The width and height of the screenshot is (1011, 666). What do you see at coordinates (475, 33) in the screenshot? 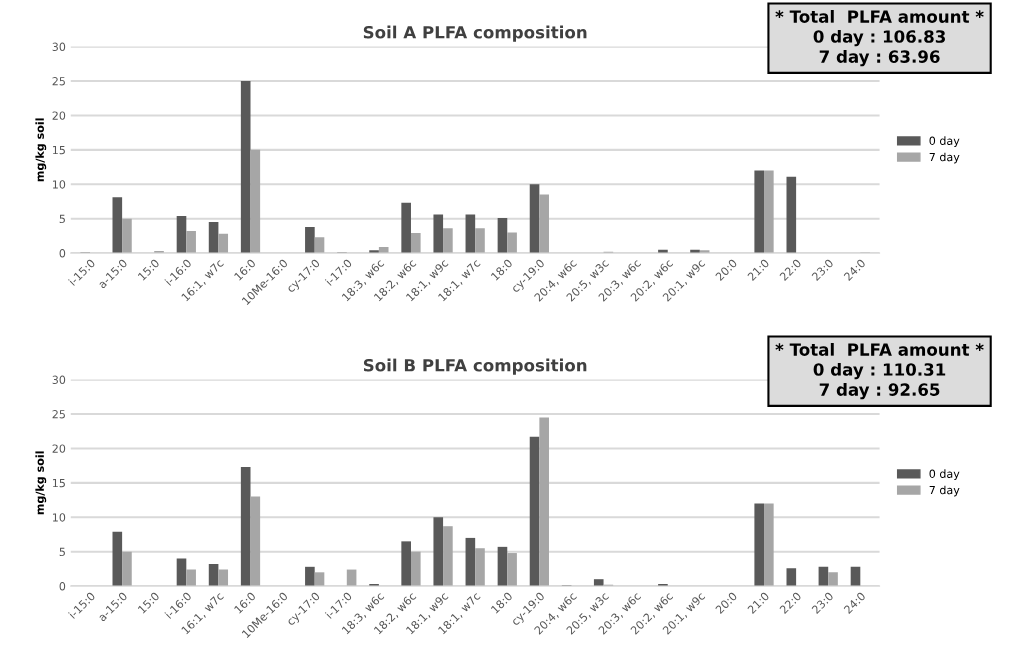
I see `chart-title: Soil A PLFA composition` at bounding box center [475, 33].